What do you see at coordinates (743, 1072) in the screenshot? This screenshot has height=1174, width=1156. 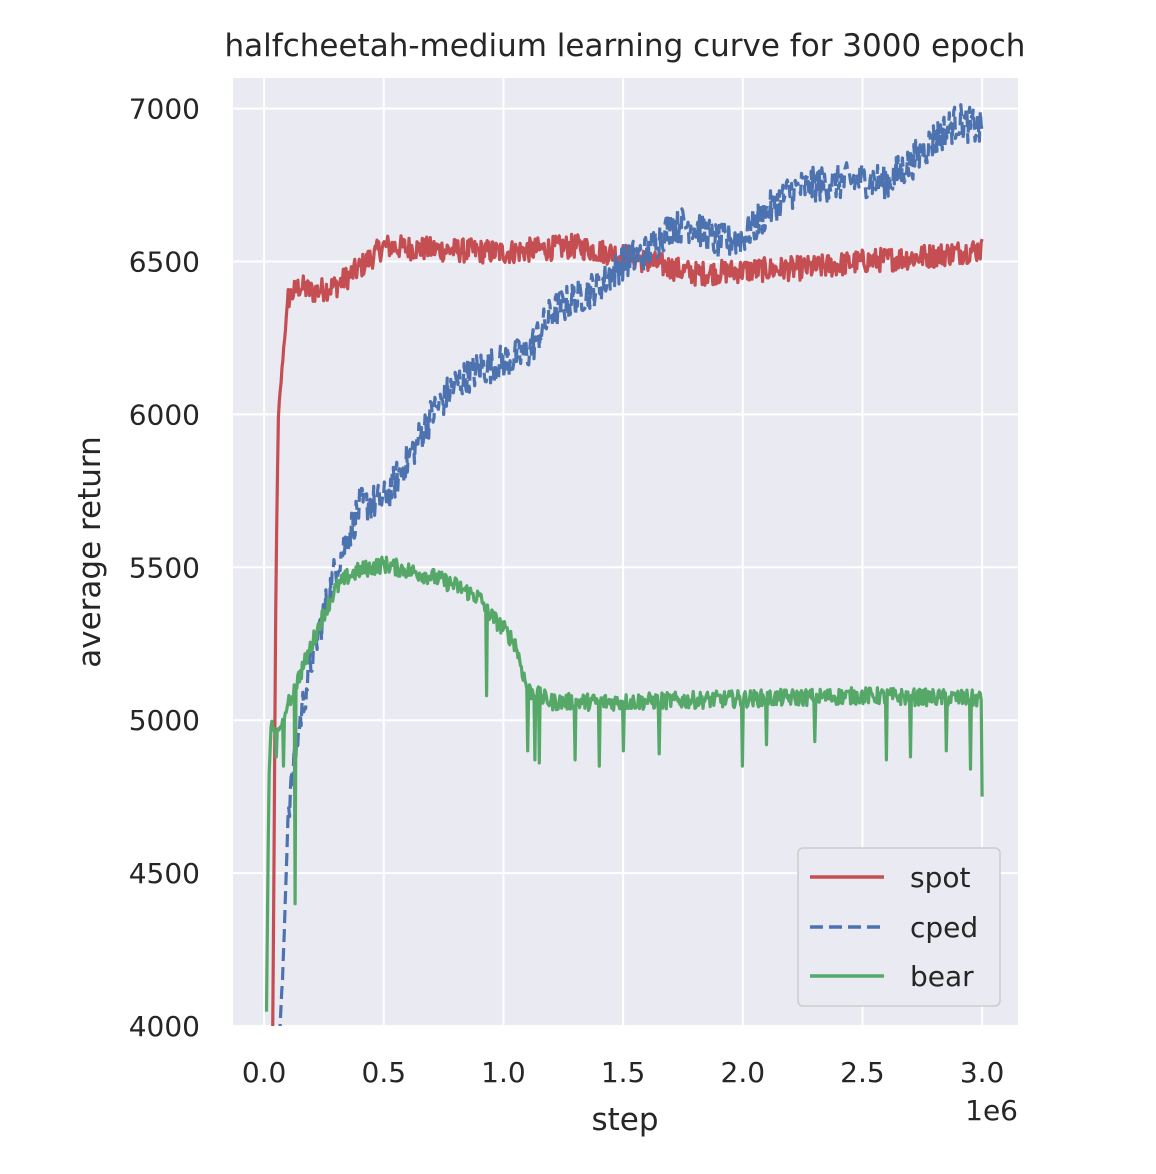 I see `x-tick-label: 2.0` at bounding box center [743, 1072].